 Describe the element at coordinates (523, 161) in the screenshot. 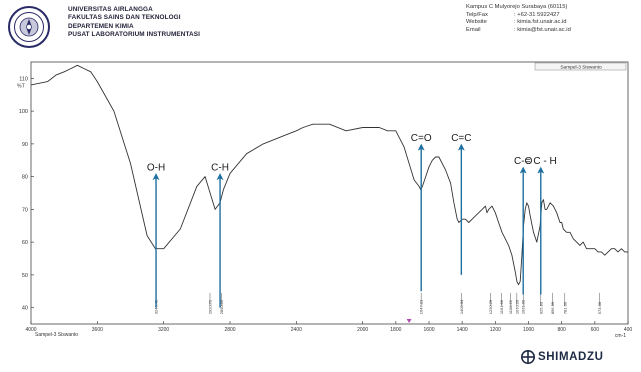

I see `functional-group-label: C-O` at that location.